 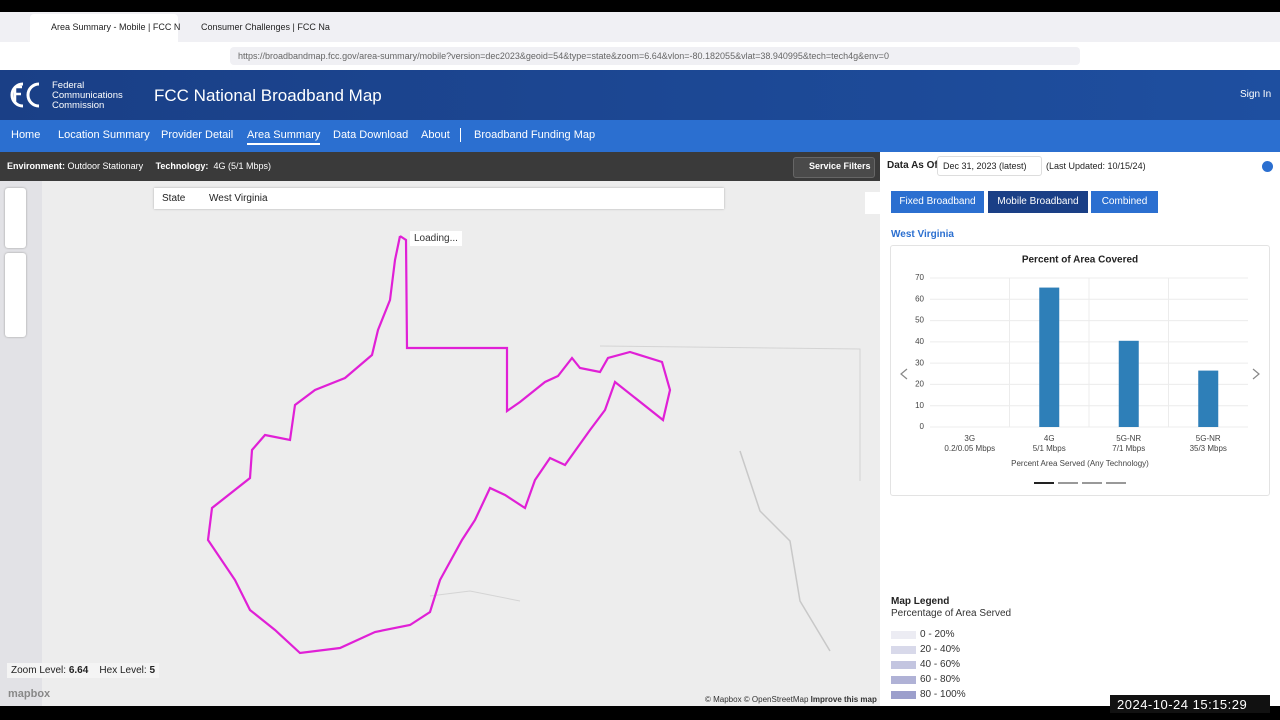 What do you see at coordinates (919, 405) in the screenshot?
I see `y-tick-label: 10` at bounding box center [919, 405].